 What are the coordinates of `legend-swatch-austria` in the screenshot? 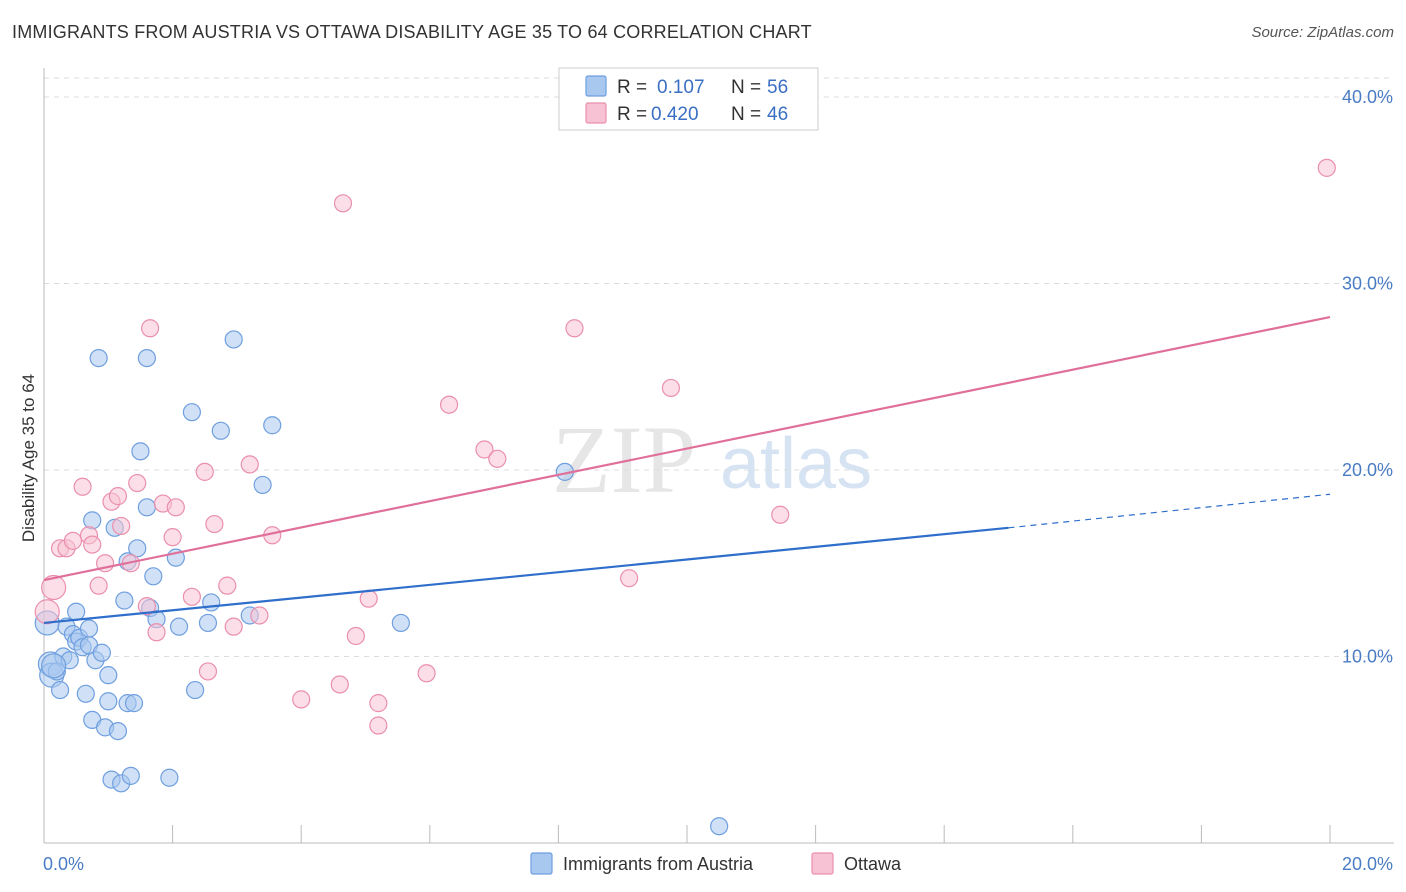 It's located at (596, 86).